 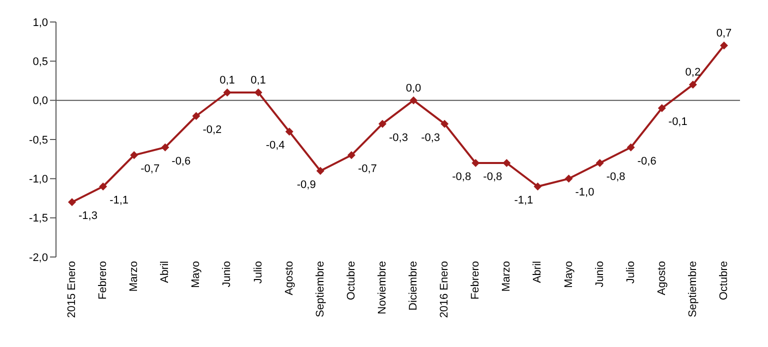 What do you see at coordinates (72, 289) in the screenshot?
I see `x-tick-label: 2015 Enero` at bounding box center [72, 289].